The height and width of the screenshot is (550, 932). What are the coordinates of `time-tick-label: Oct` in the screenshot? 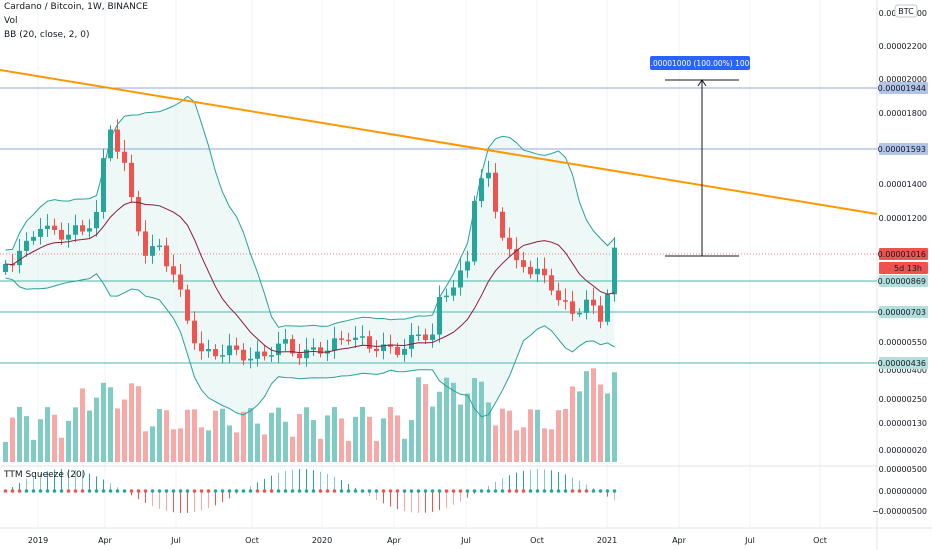 It's located at (252, 540).